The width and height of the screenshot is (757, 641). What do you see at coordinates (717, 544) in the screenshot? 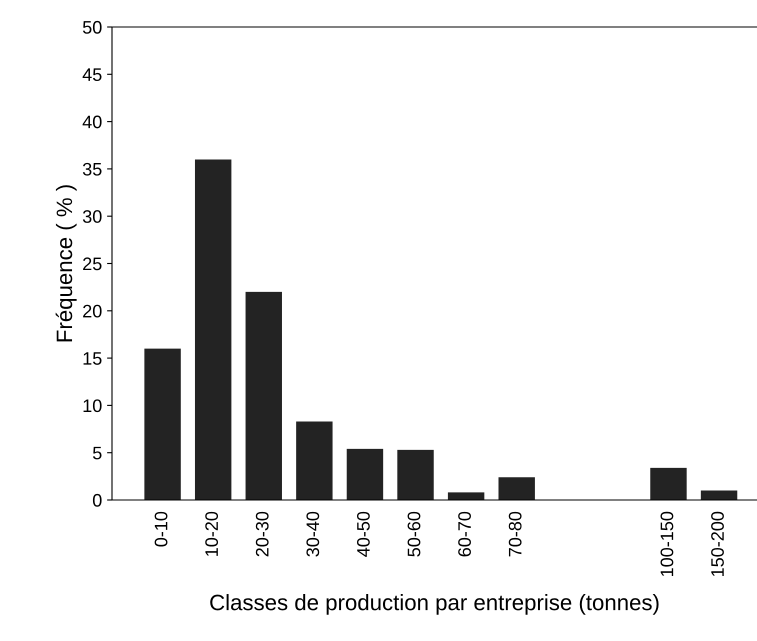
I see `x-tick-label: 150-200` at bounding box center [717, 544].